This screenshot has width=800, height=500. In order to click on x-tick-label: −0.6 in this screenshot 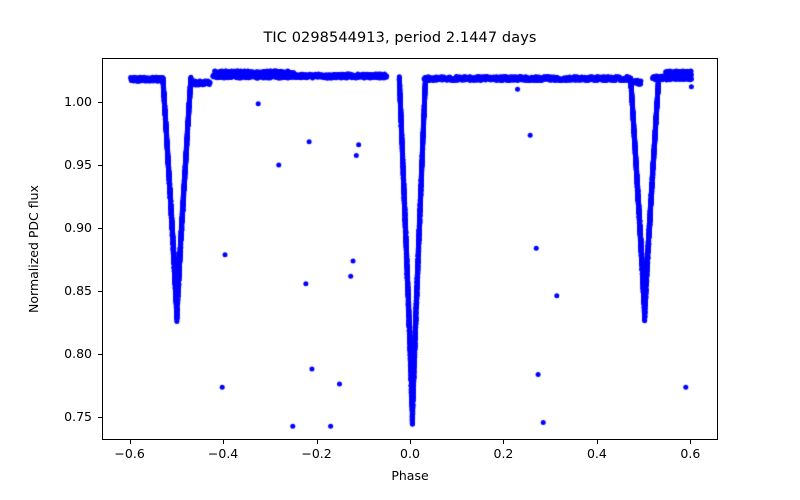, I will do `click(129, 453)`.